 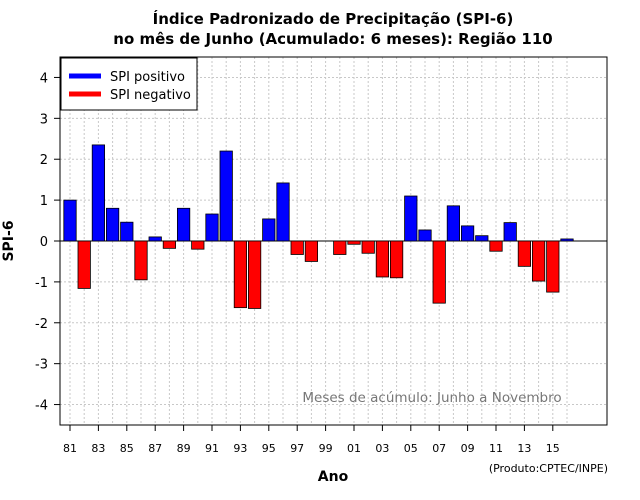 I want to click on x-tick-label: 11, so click(x=496, y=448).